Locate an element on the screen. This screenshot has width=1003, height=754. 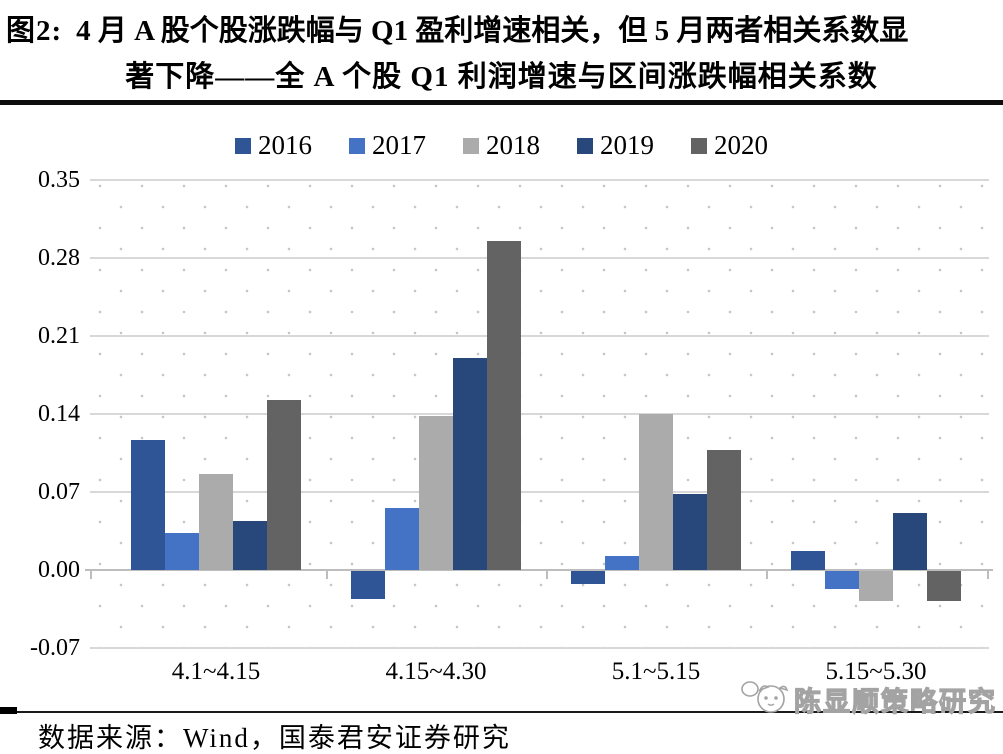
bottom-rule is located at coordinates (501, 712).